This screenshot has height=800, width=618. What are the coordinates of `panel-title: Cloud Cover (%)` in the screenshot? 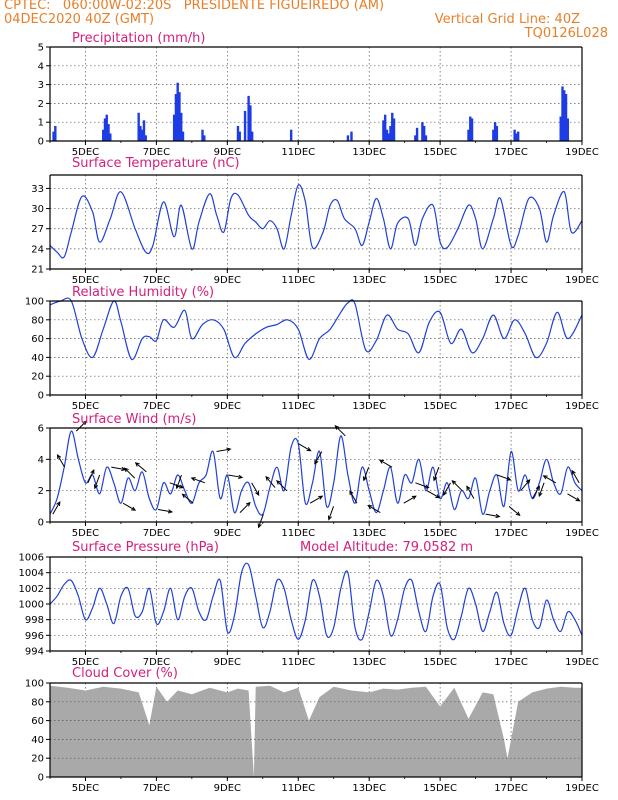 It's located at (125, 673).